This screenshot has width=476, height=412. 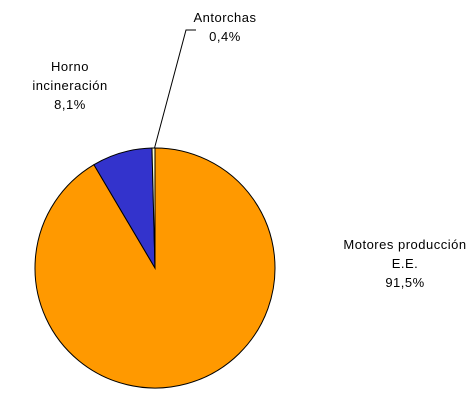 What do you see at coordinates (225, 17) in the screenshot?
I see `category-label: Antorchas` at bounding box center [225, 17].